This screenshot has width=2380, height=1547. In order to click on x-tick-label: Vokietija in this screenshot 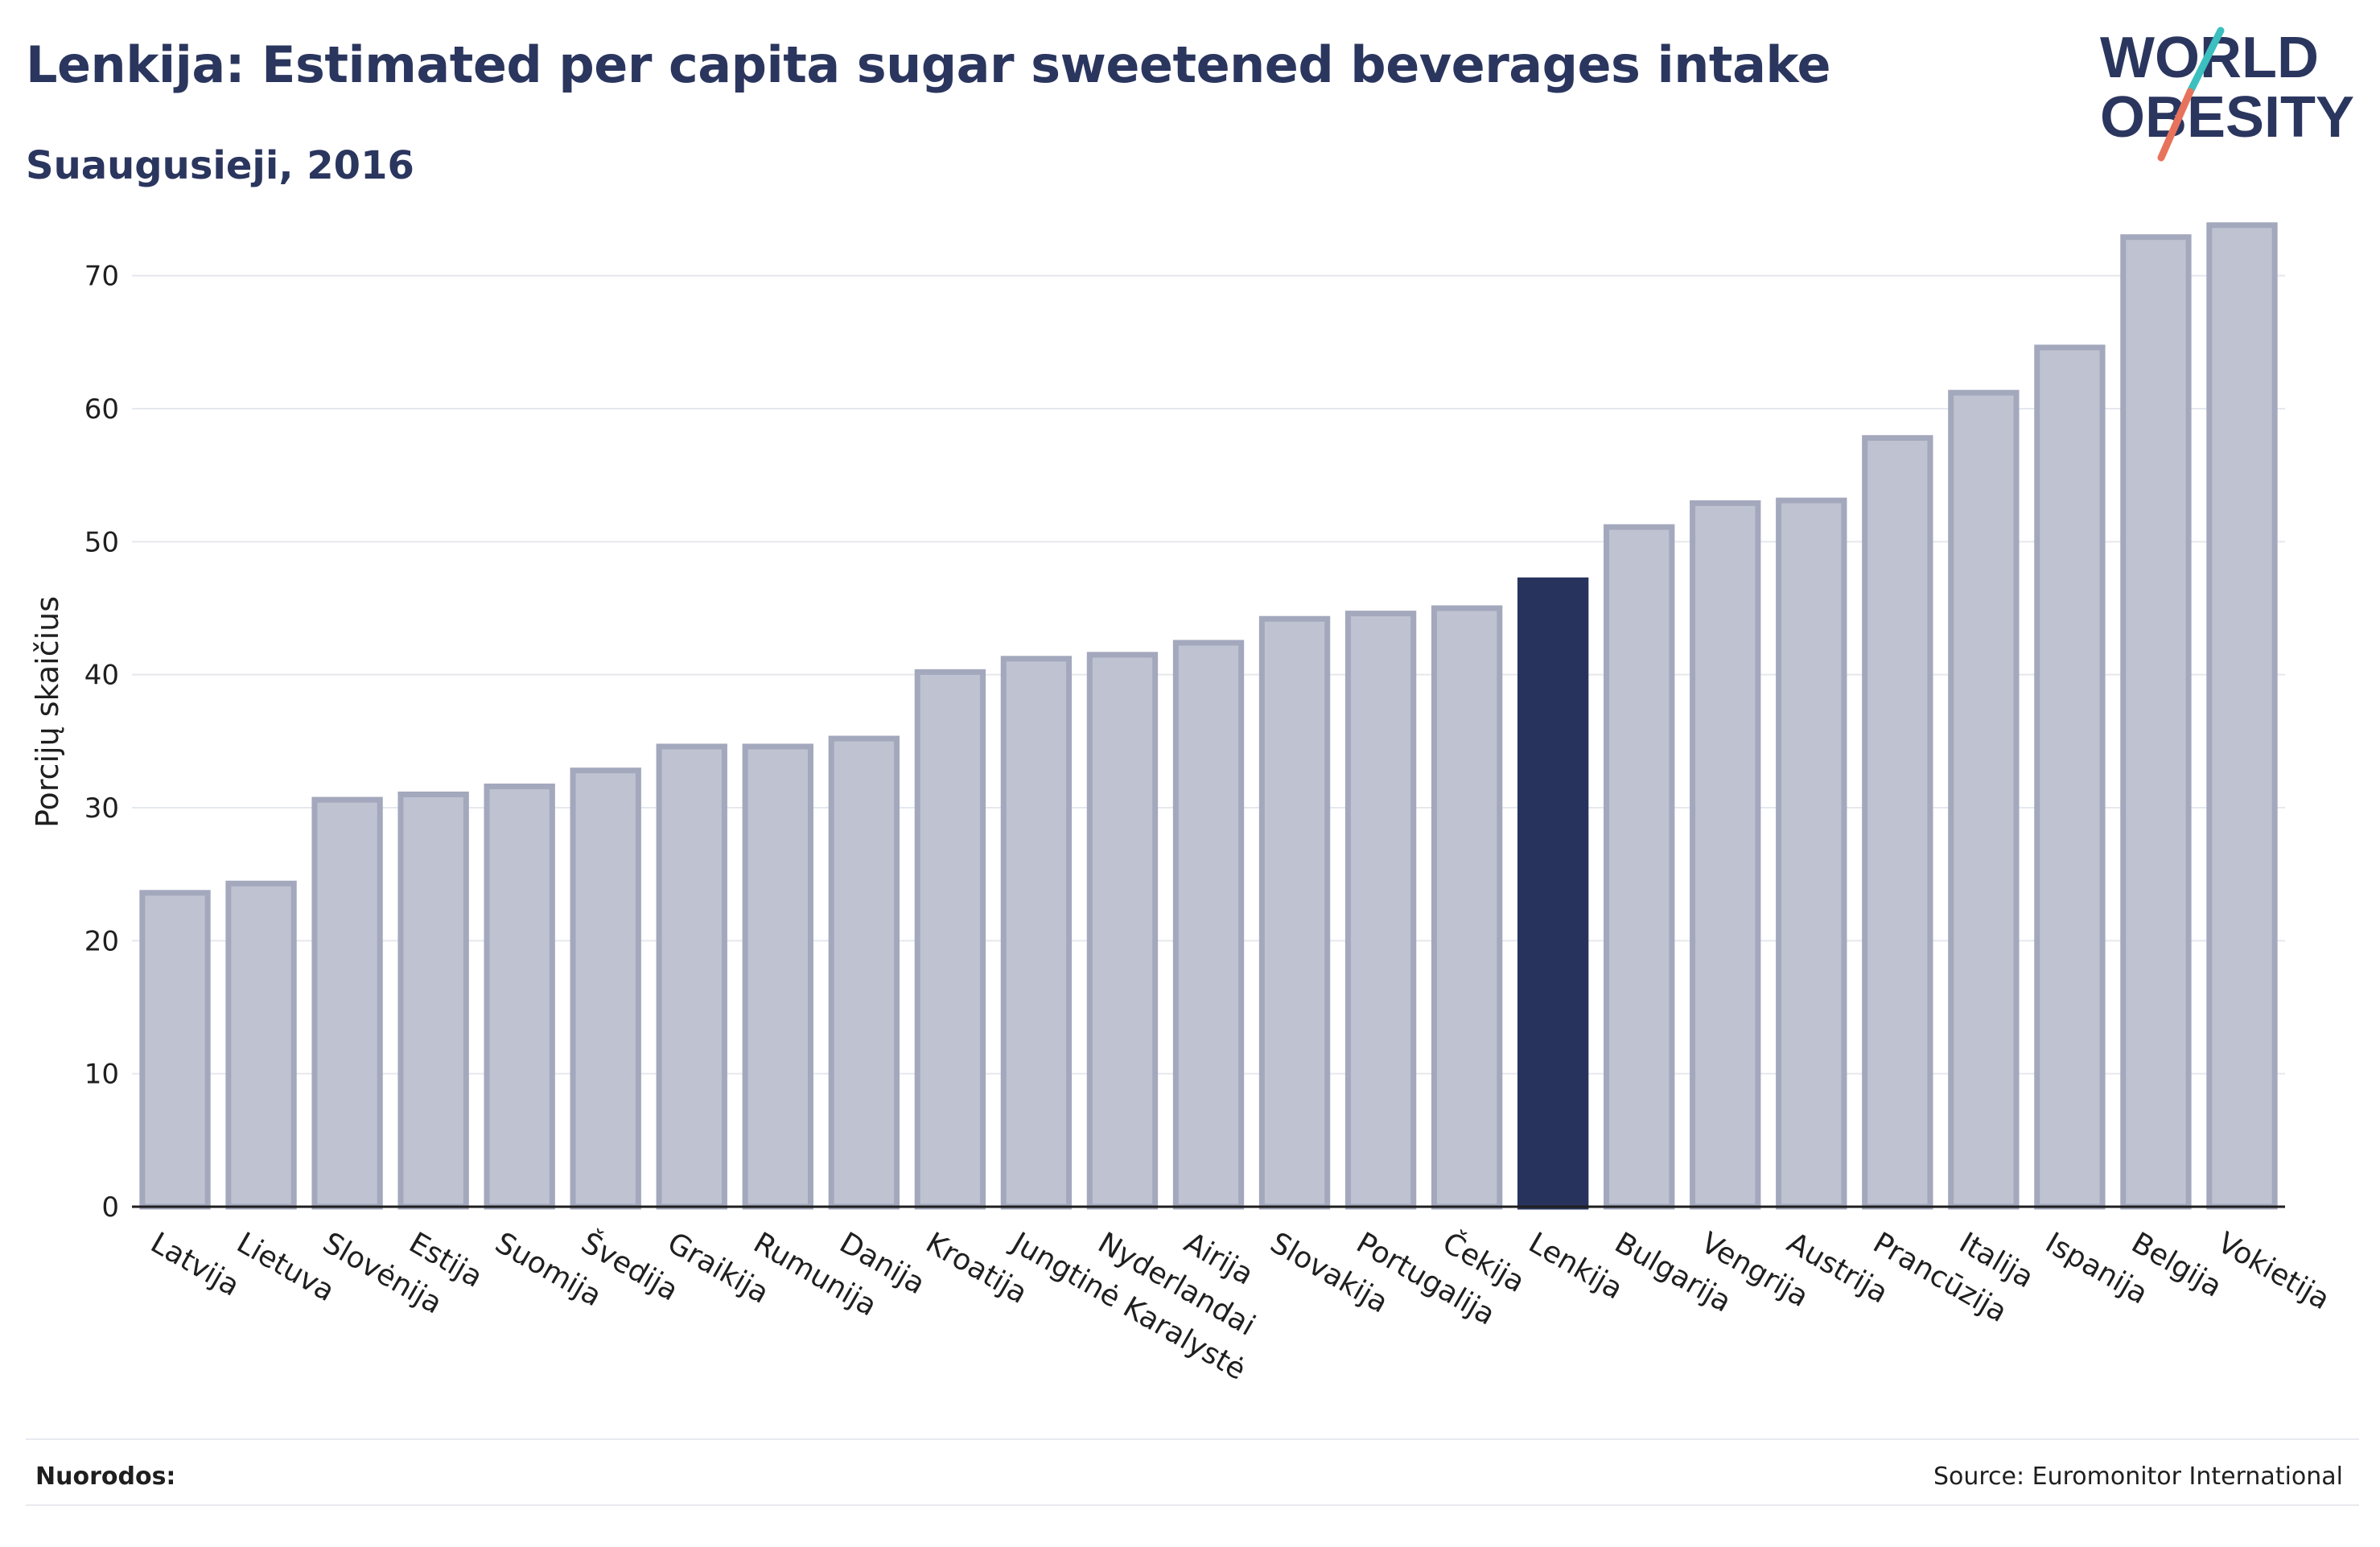, I will do `click(2273, 1271)`.